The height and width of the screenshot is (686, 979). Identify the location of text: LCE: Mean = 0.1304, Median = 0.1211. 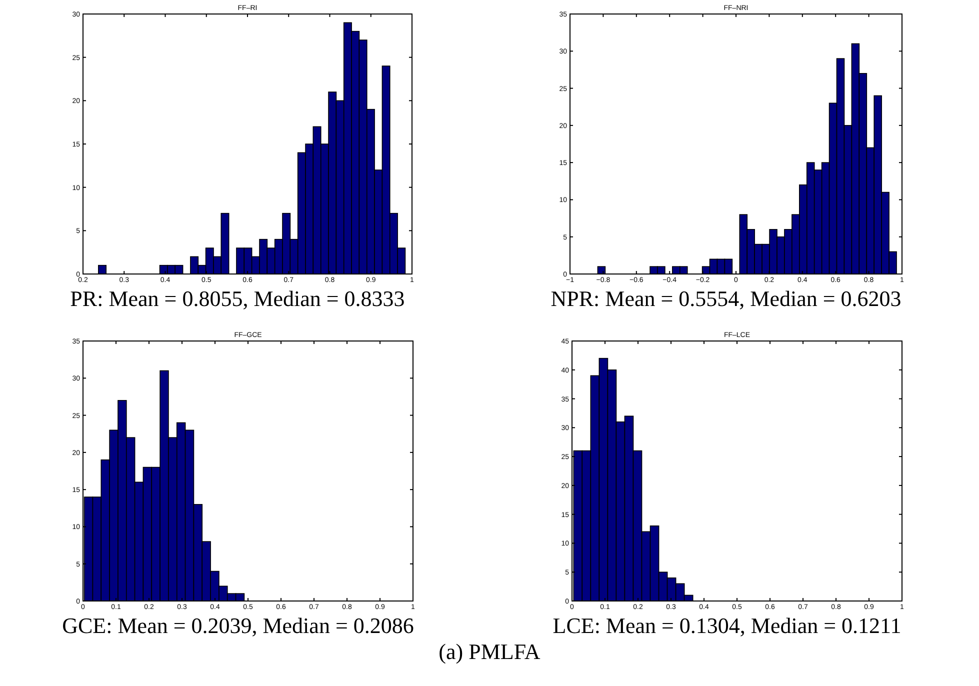
(727, 625).